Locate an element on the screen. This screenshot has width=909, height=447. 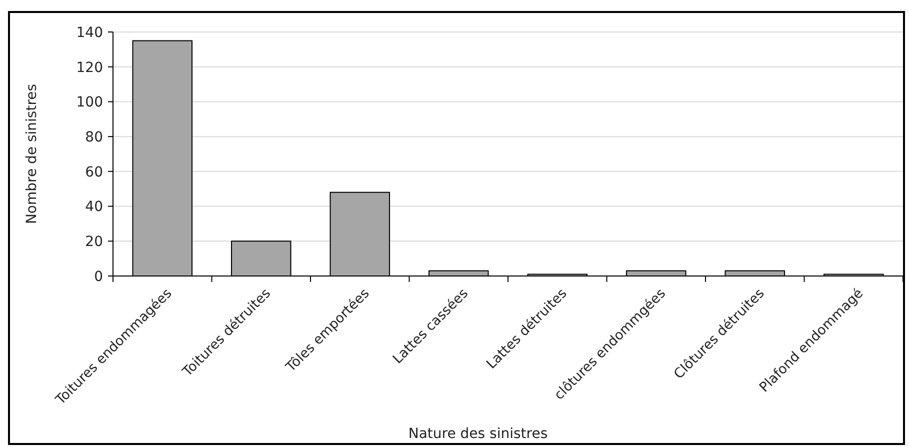
y-tick-label: 0 is located at coordinates (98, 276).